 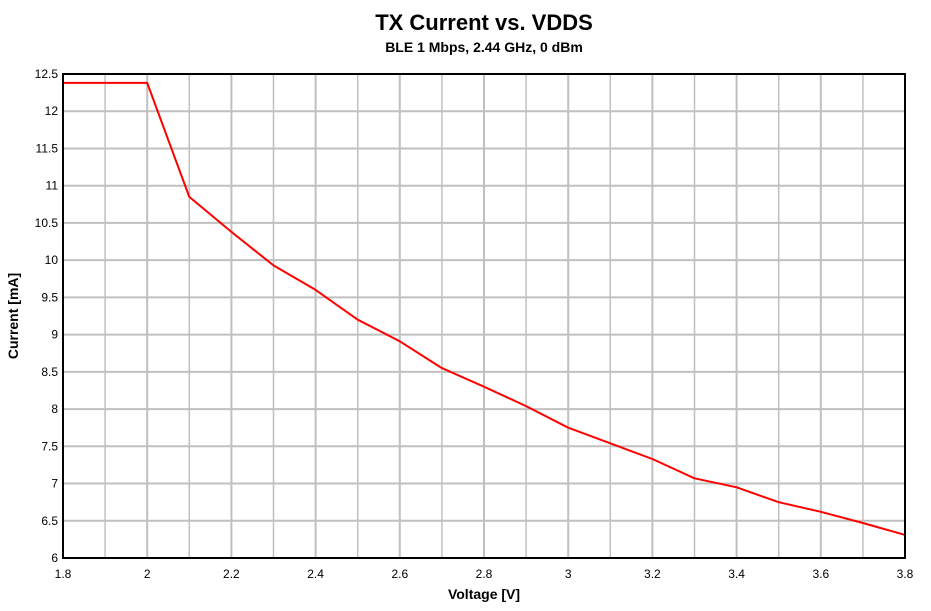 What do you see at coordinates (52, 111) in the screenshot?
I see `y-tick-label: 12` at bounding box center [52, 111].